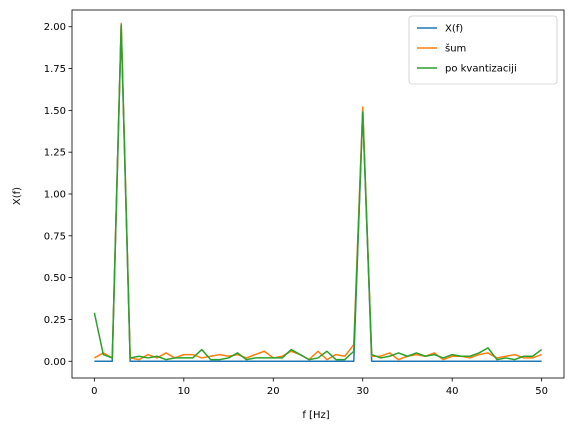 The height and width of the screenshot is (437, 576). I want to click on y-tick-label: 1.50, so click(55, 111).